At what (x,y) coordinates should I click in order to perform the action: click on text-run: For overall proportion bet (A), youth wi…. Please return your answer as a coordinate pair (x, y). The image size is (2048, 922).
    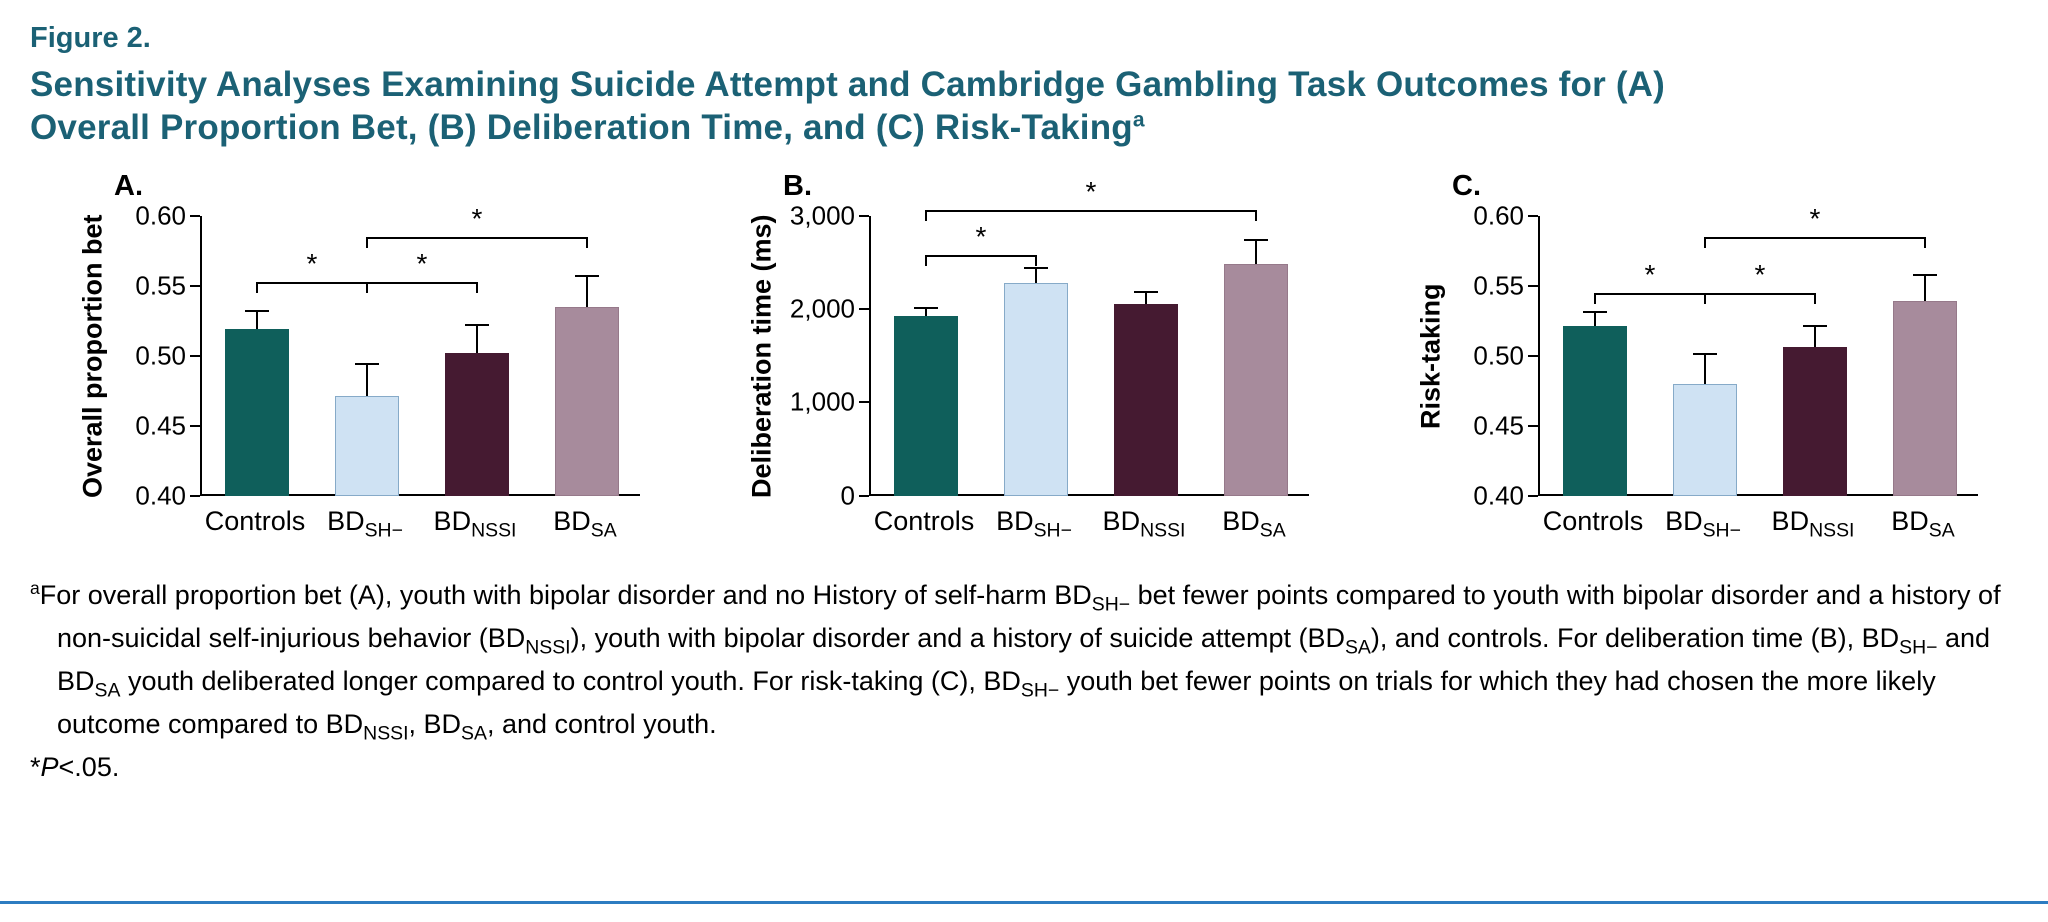
    Looking at the image, I should click on (565, 594).